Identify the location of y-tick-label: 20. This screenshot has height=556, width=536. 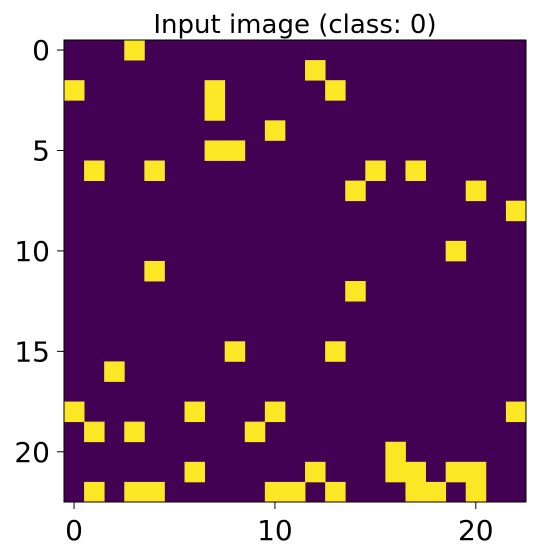
(32, 452).